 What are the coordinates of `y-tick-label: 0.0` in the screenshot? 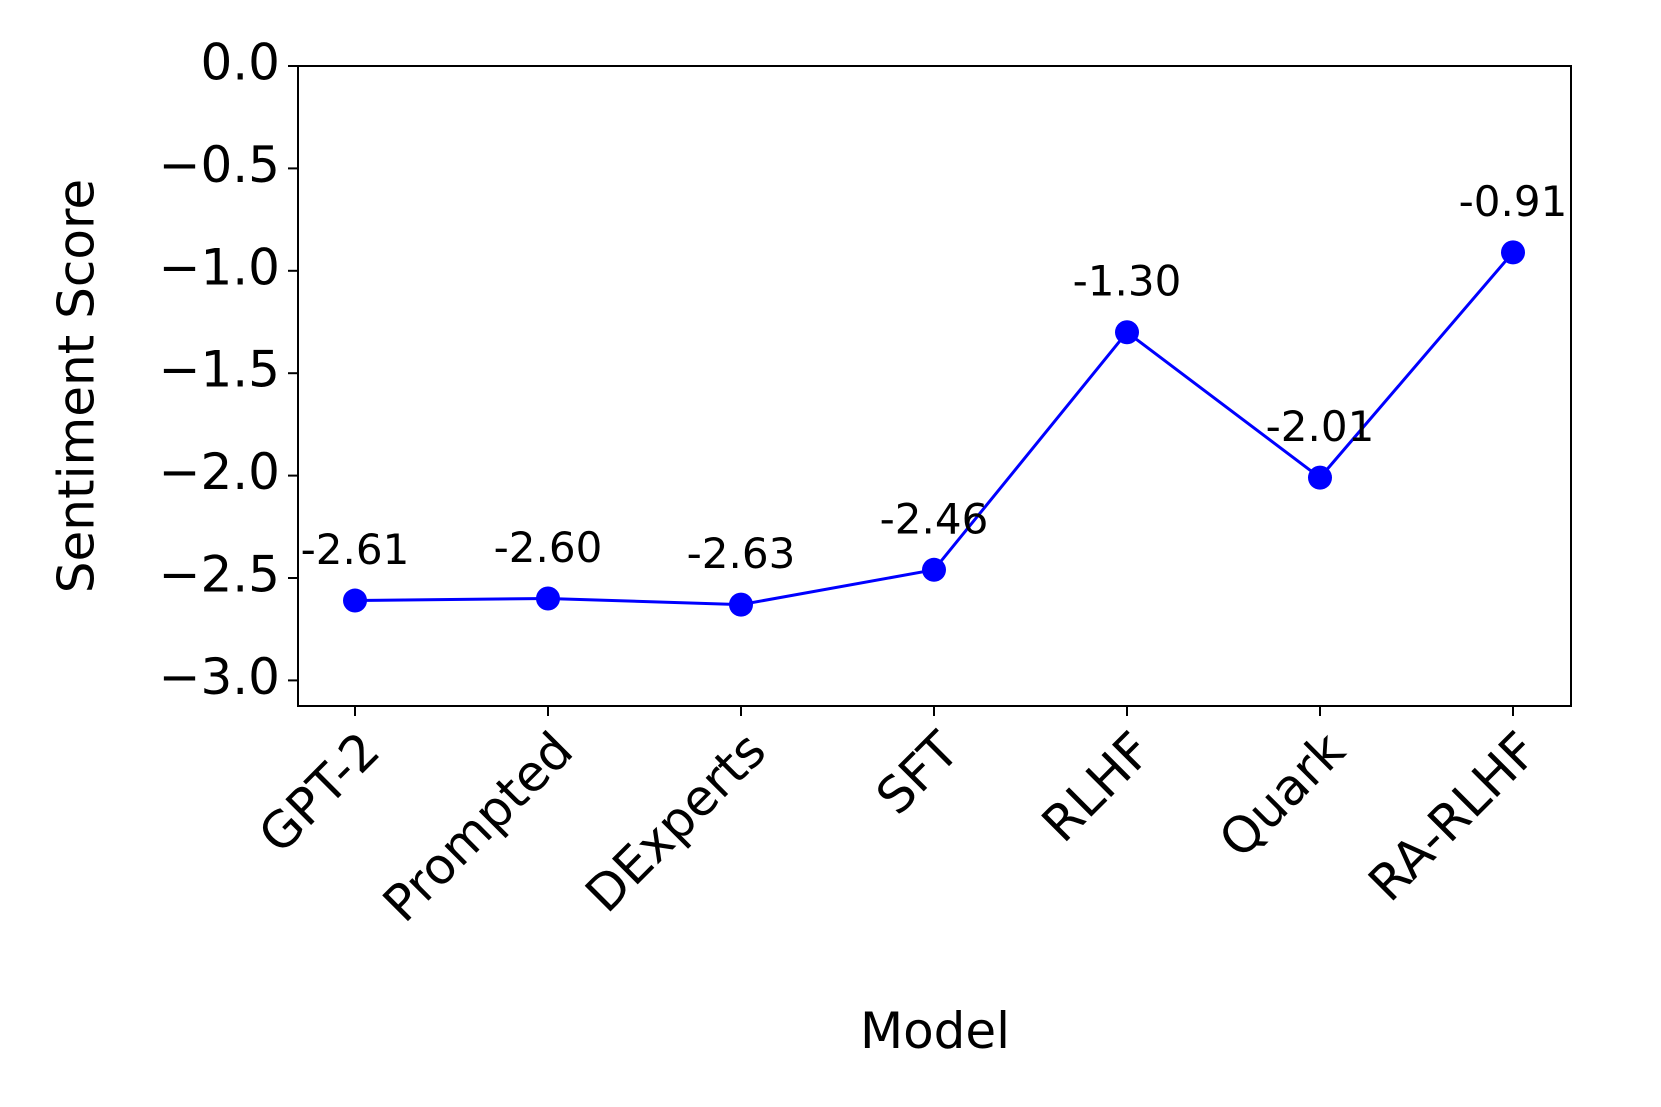 It's located at (240, 63).